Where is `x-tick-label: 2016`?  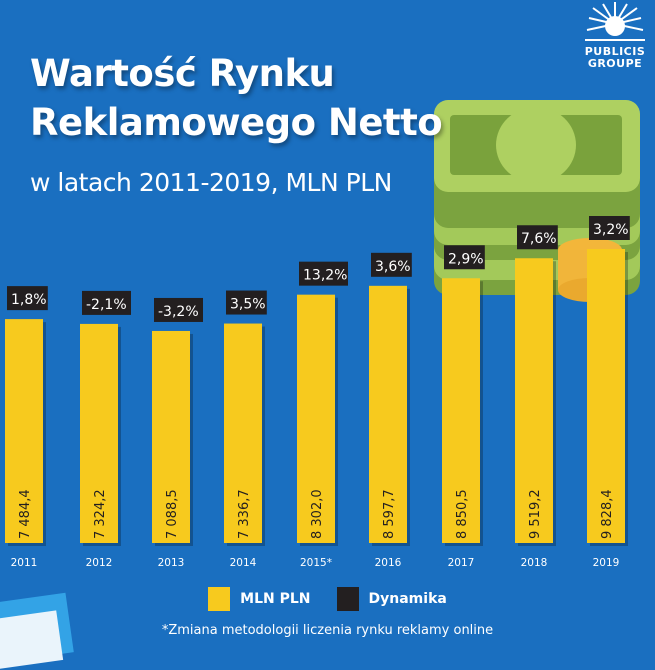
x-tick-label: 2016 is located at coordinates (388, 563).